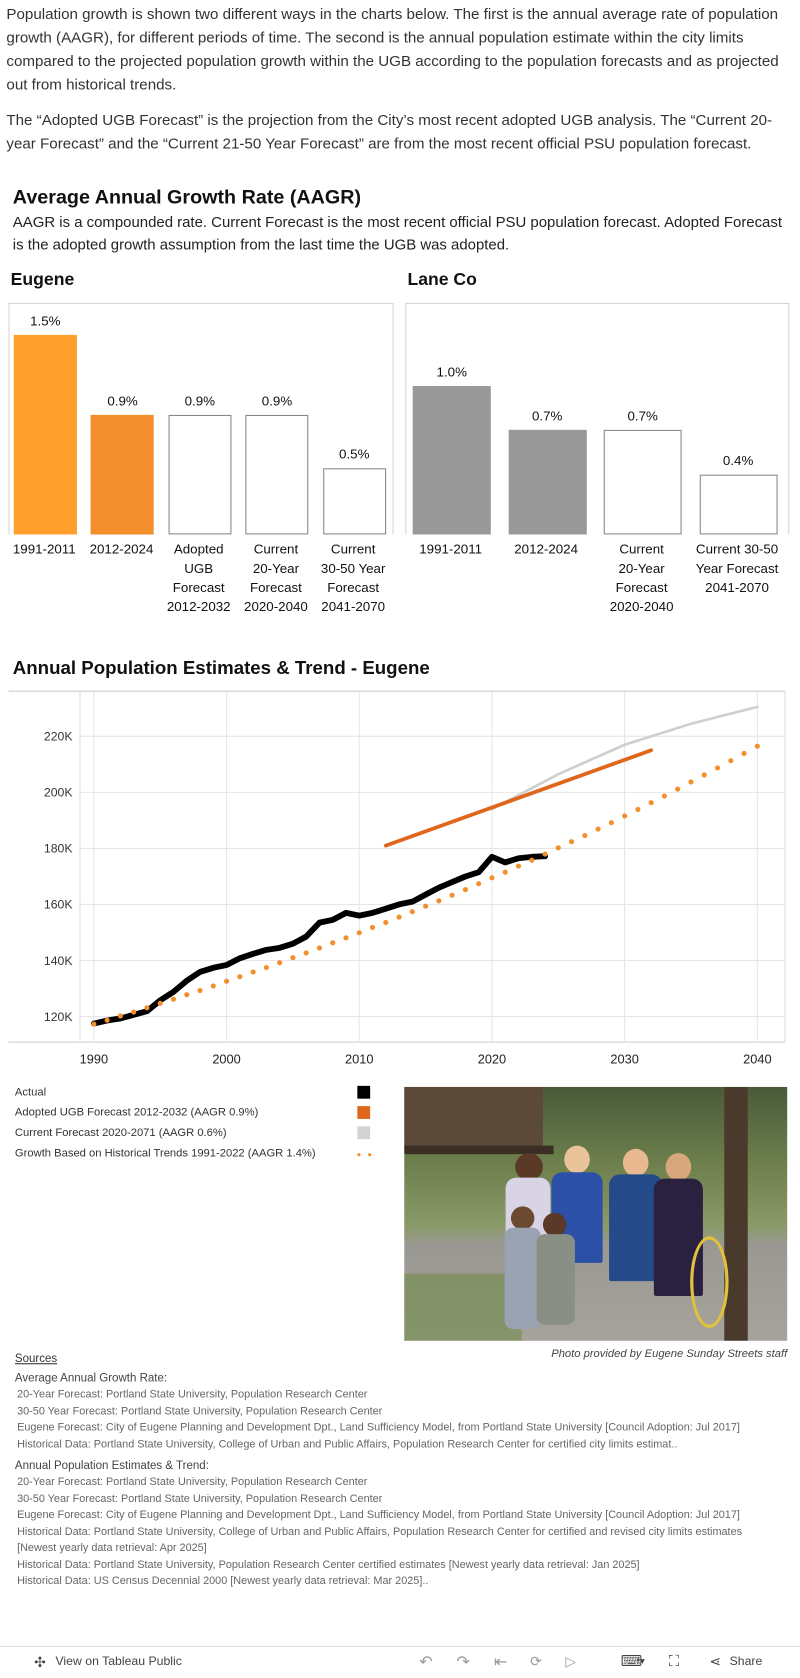 The image size is (800, 1678). I want to click on revert-icon: ⇤, so click(500, 1662).